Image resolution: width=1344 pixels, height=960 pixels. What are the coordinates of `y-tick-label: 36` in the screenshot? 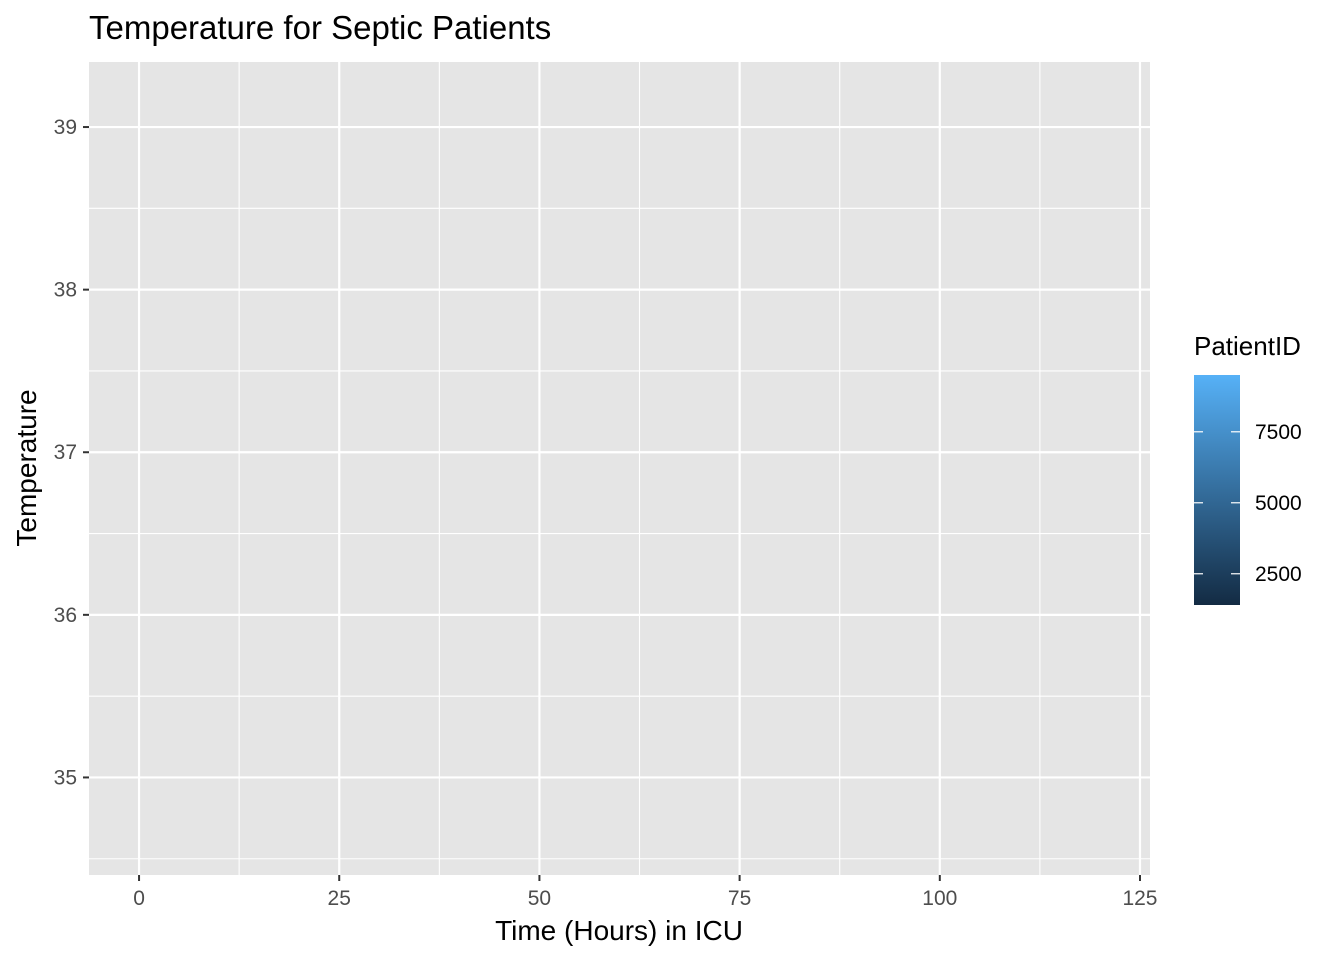 It's located at (65, 615).